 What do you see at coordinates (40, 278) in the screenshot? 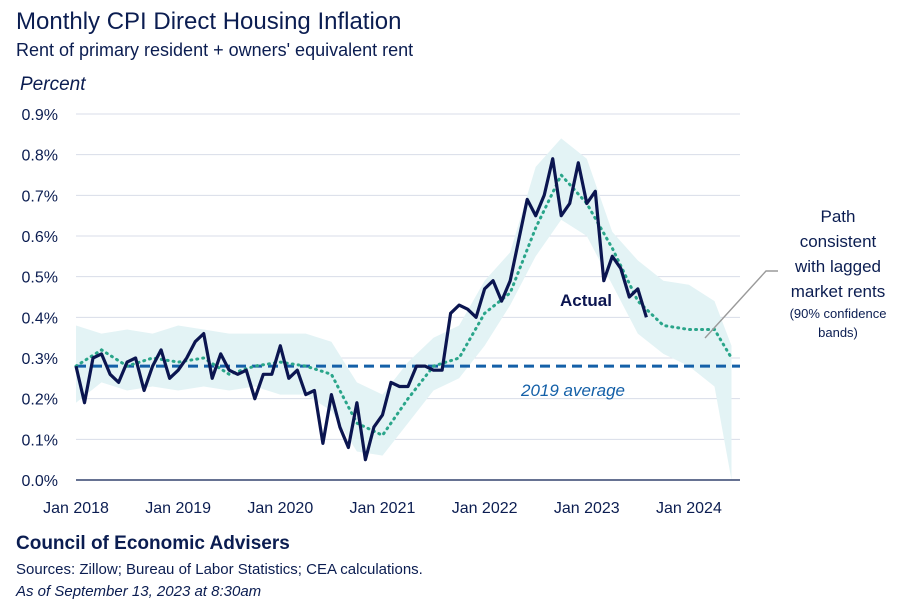
I see `y-tick-label: 0.5%` at bounding box center [40, 278].